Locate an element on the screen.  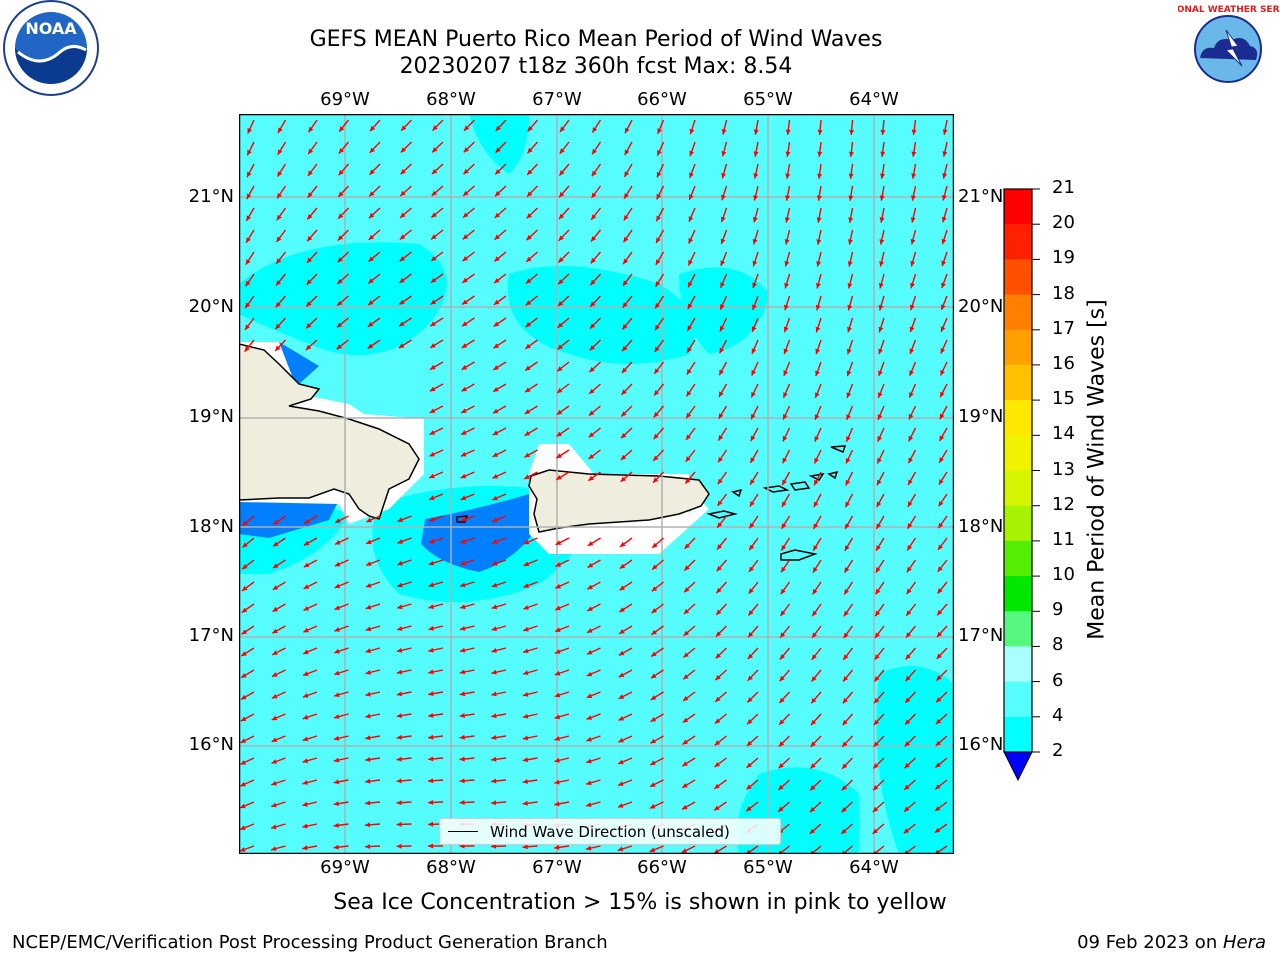
small-islands is located at coordinates (651, 503).